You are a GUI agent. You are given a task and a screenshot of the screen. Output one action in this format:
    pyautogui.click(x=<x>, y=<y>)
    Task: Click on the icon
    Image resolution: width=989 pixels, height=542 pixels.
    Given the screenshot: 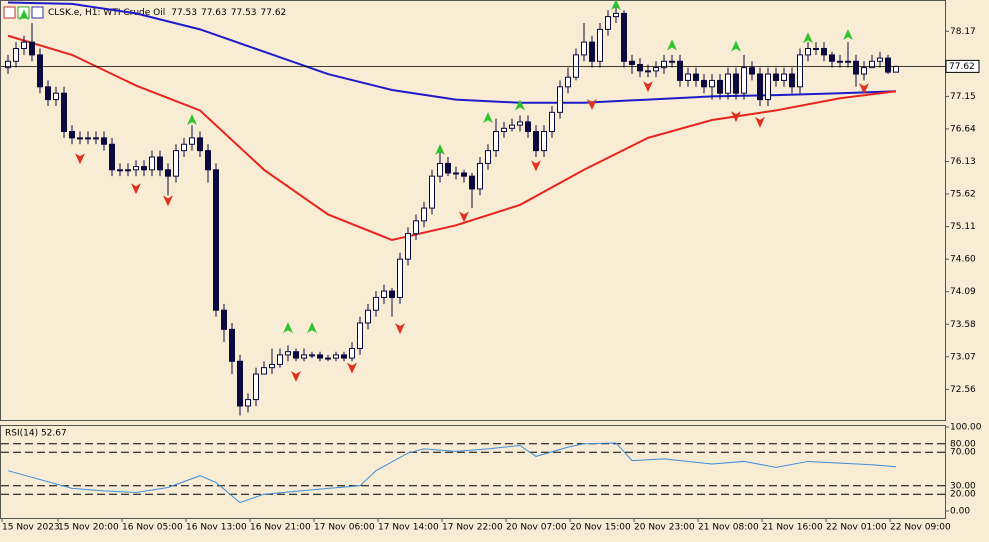 What is the action you would take?
    pyautogui.click(x=37, y=12)
    